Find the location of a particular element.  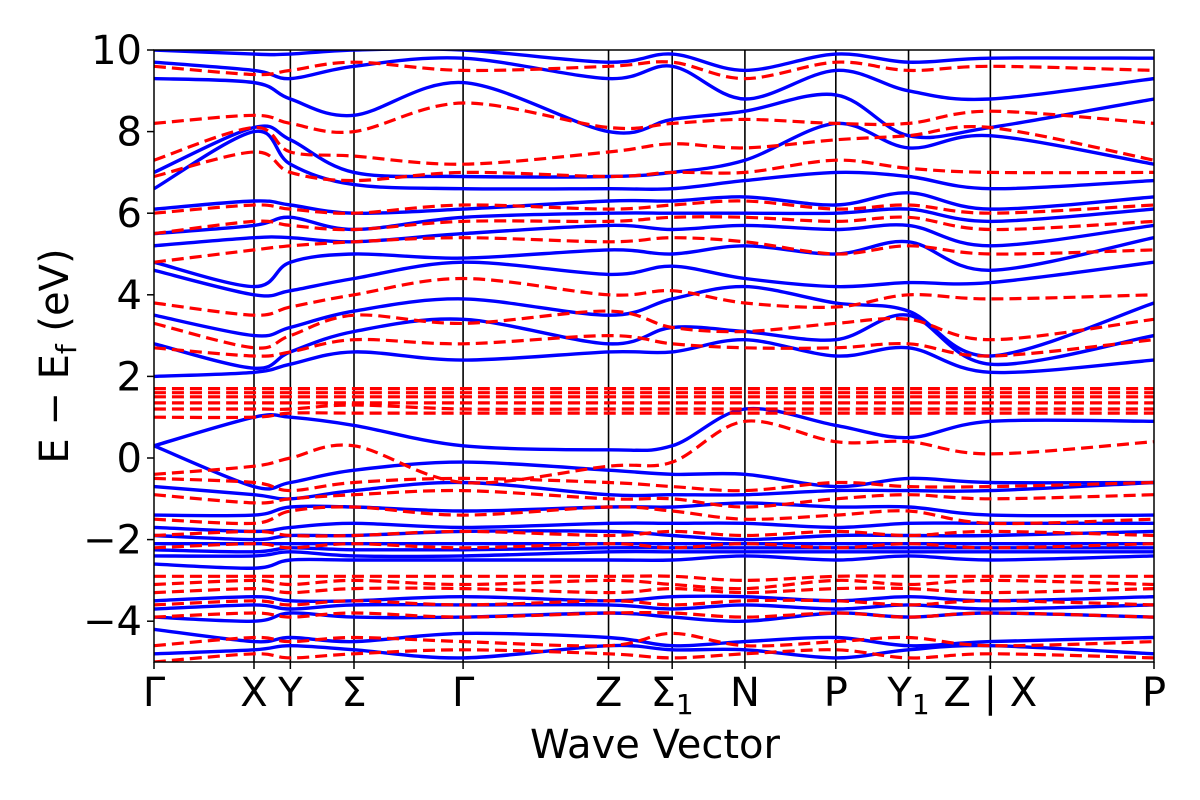

x-tick-label-7: N is located at coordinates (745, 693).